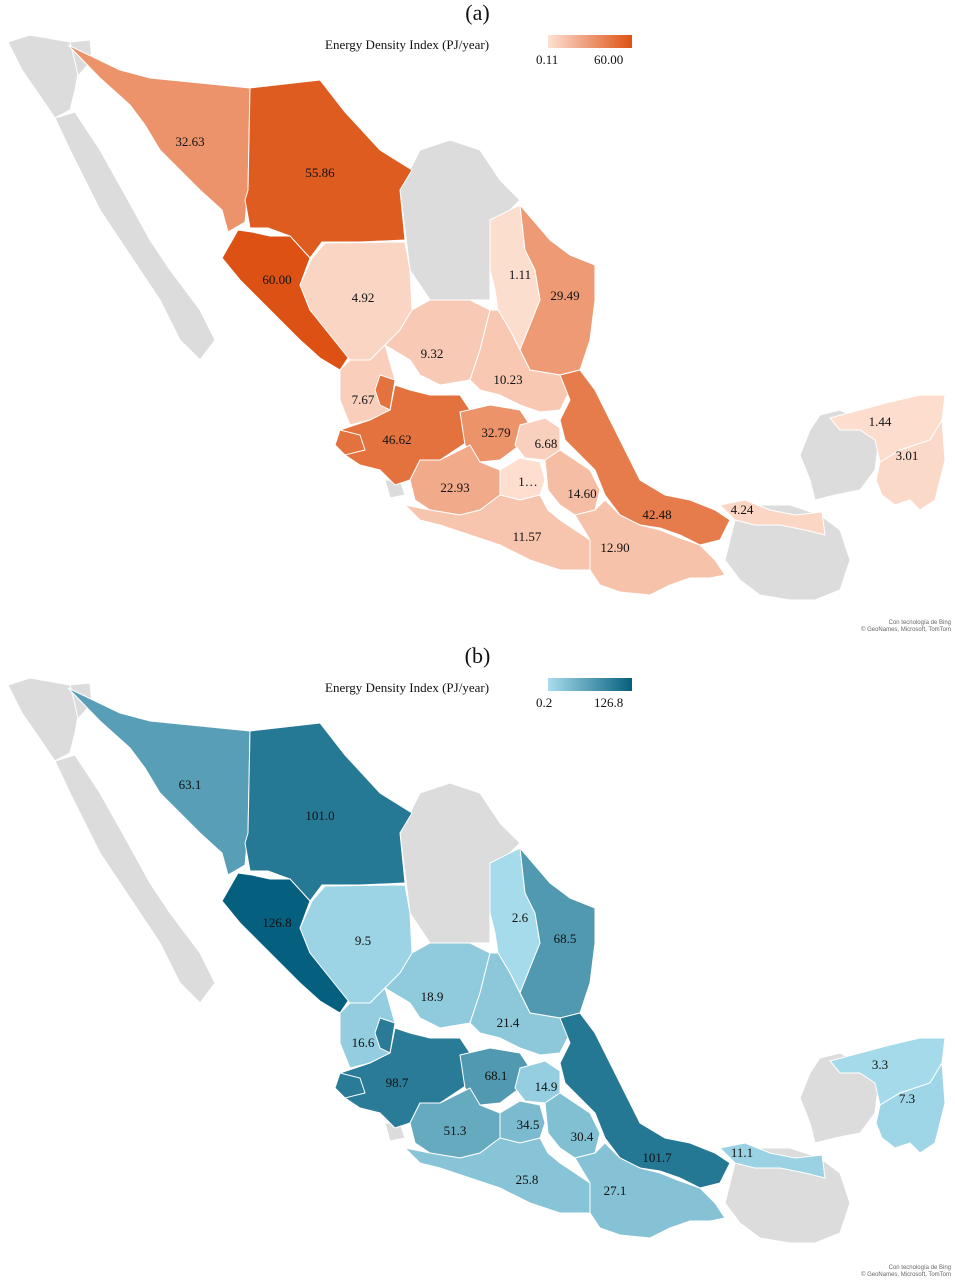 The image size is (955, 1286). Describe the element at coordinates (363, 399) in the screenshot. I see `state-value-label-nayarit: 7.67` at that location.